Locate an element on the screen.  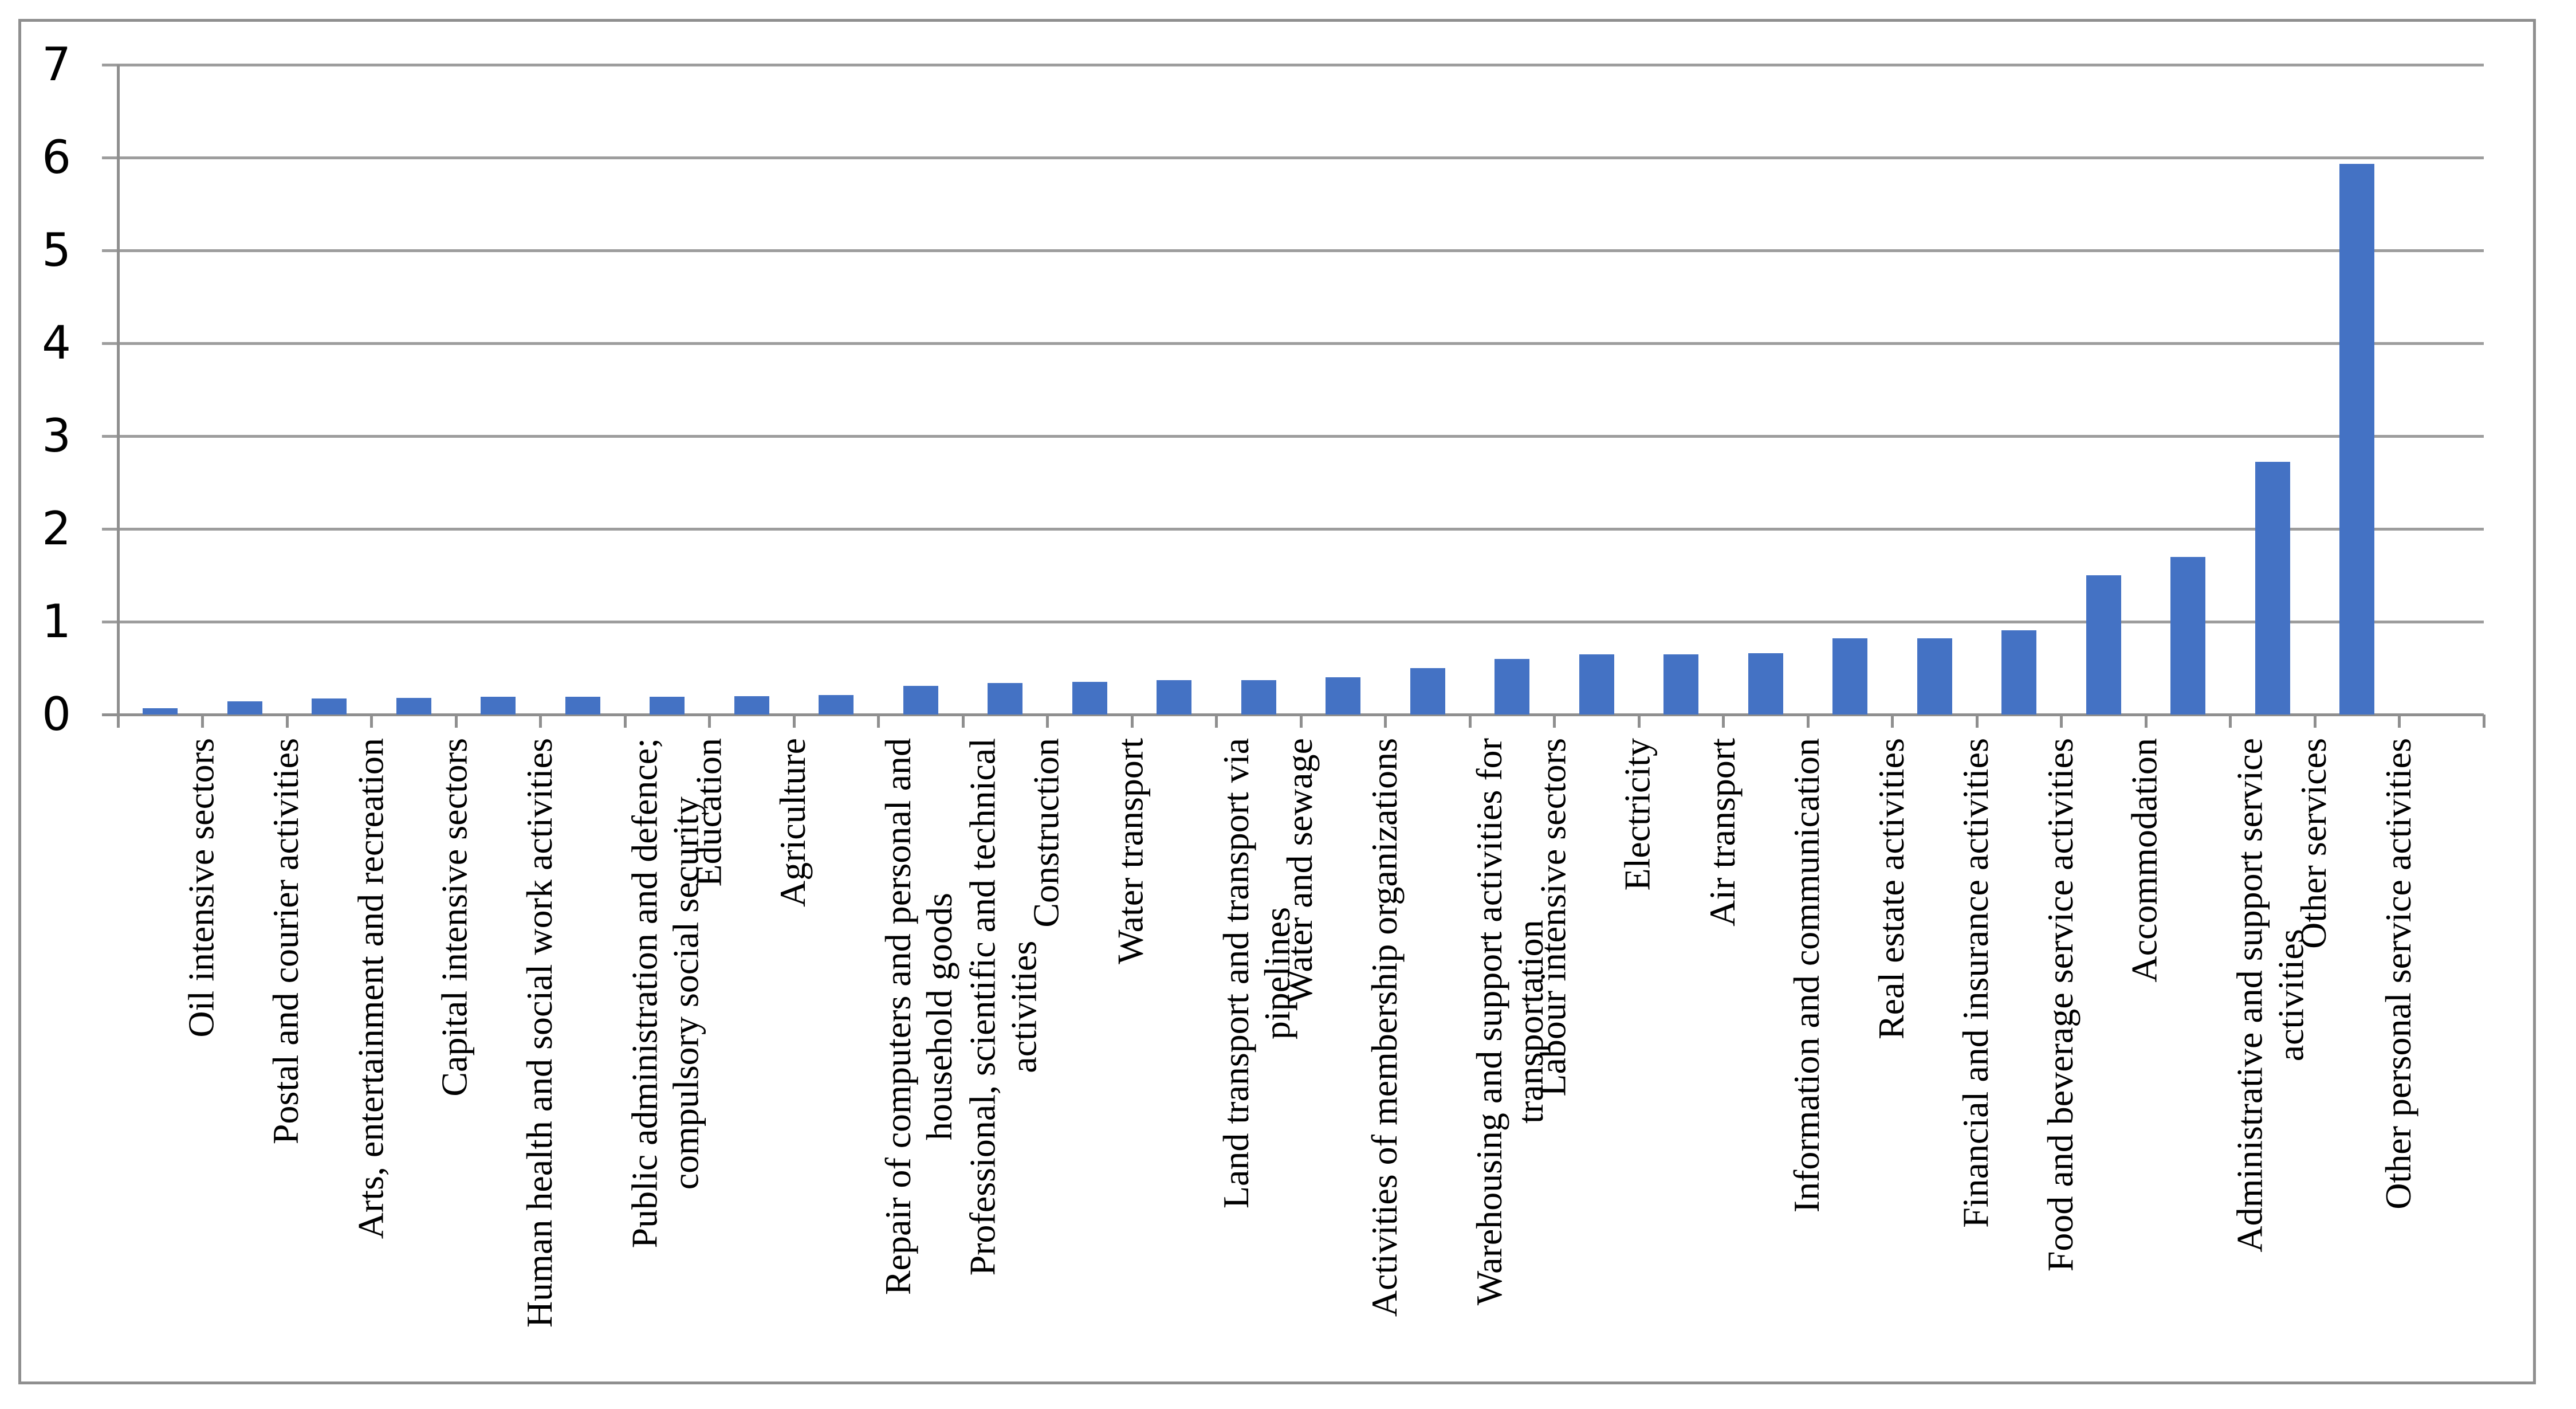
y-tick-label: 4 is located at coordinates (56, 343).